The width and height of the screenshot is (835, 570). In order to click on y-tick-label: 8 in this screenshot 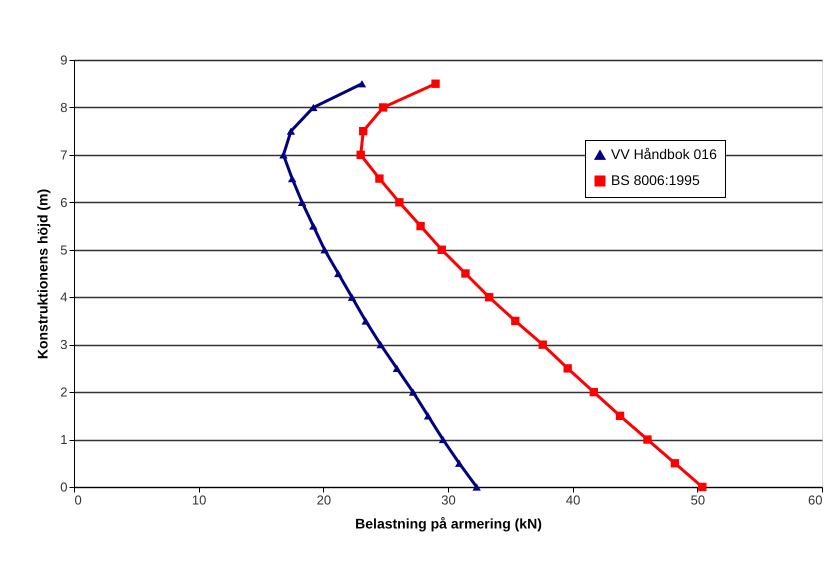, I will do `click(64, 107)`.